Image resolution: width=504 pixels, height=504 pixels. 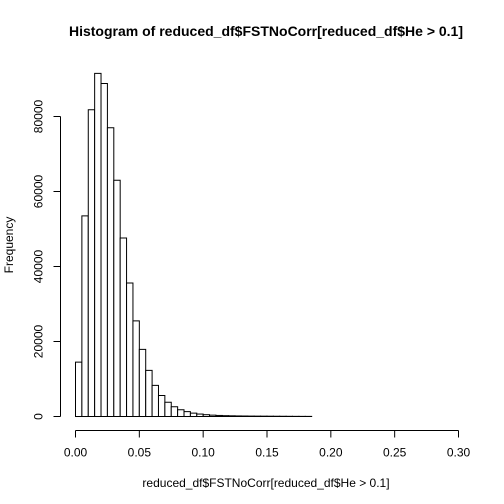 What do you see at coordinates (203, 453) in the screenshot?
I see `x-tick-label: 0.10` at bounding box center [203, 453].